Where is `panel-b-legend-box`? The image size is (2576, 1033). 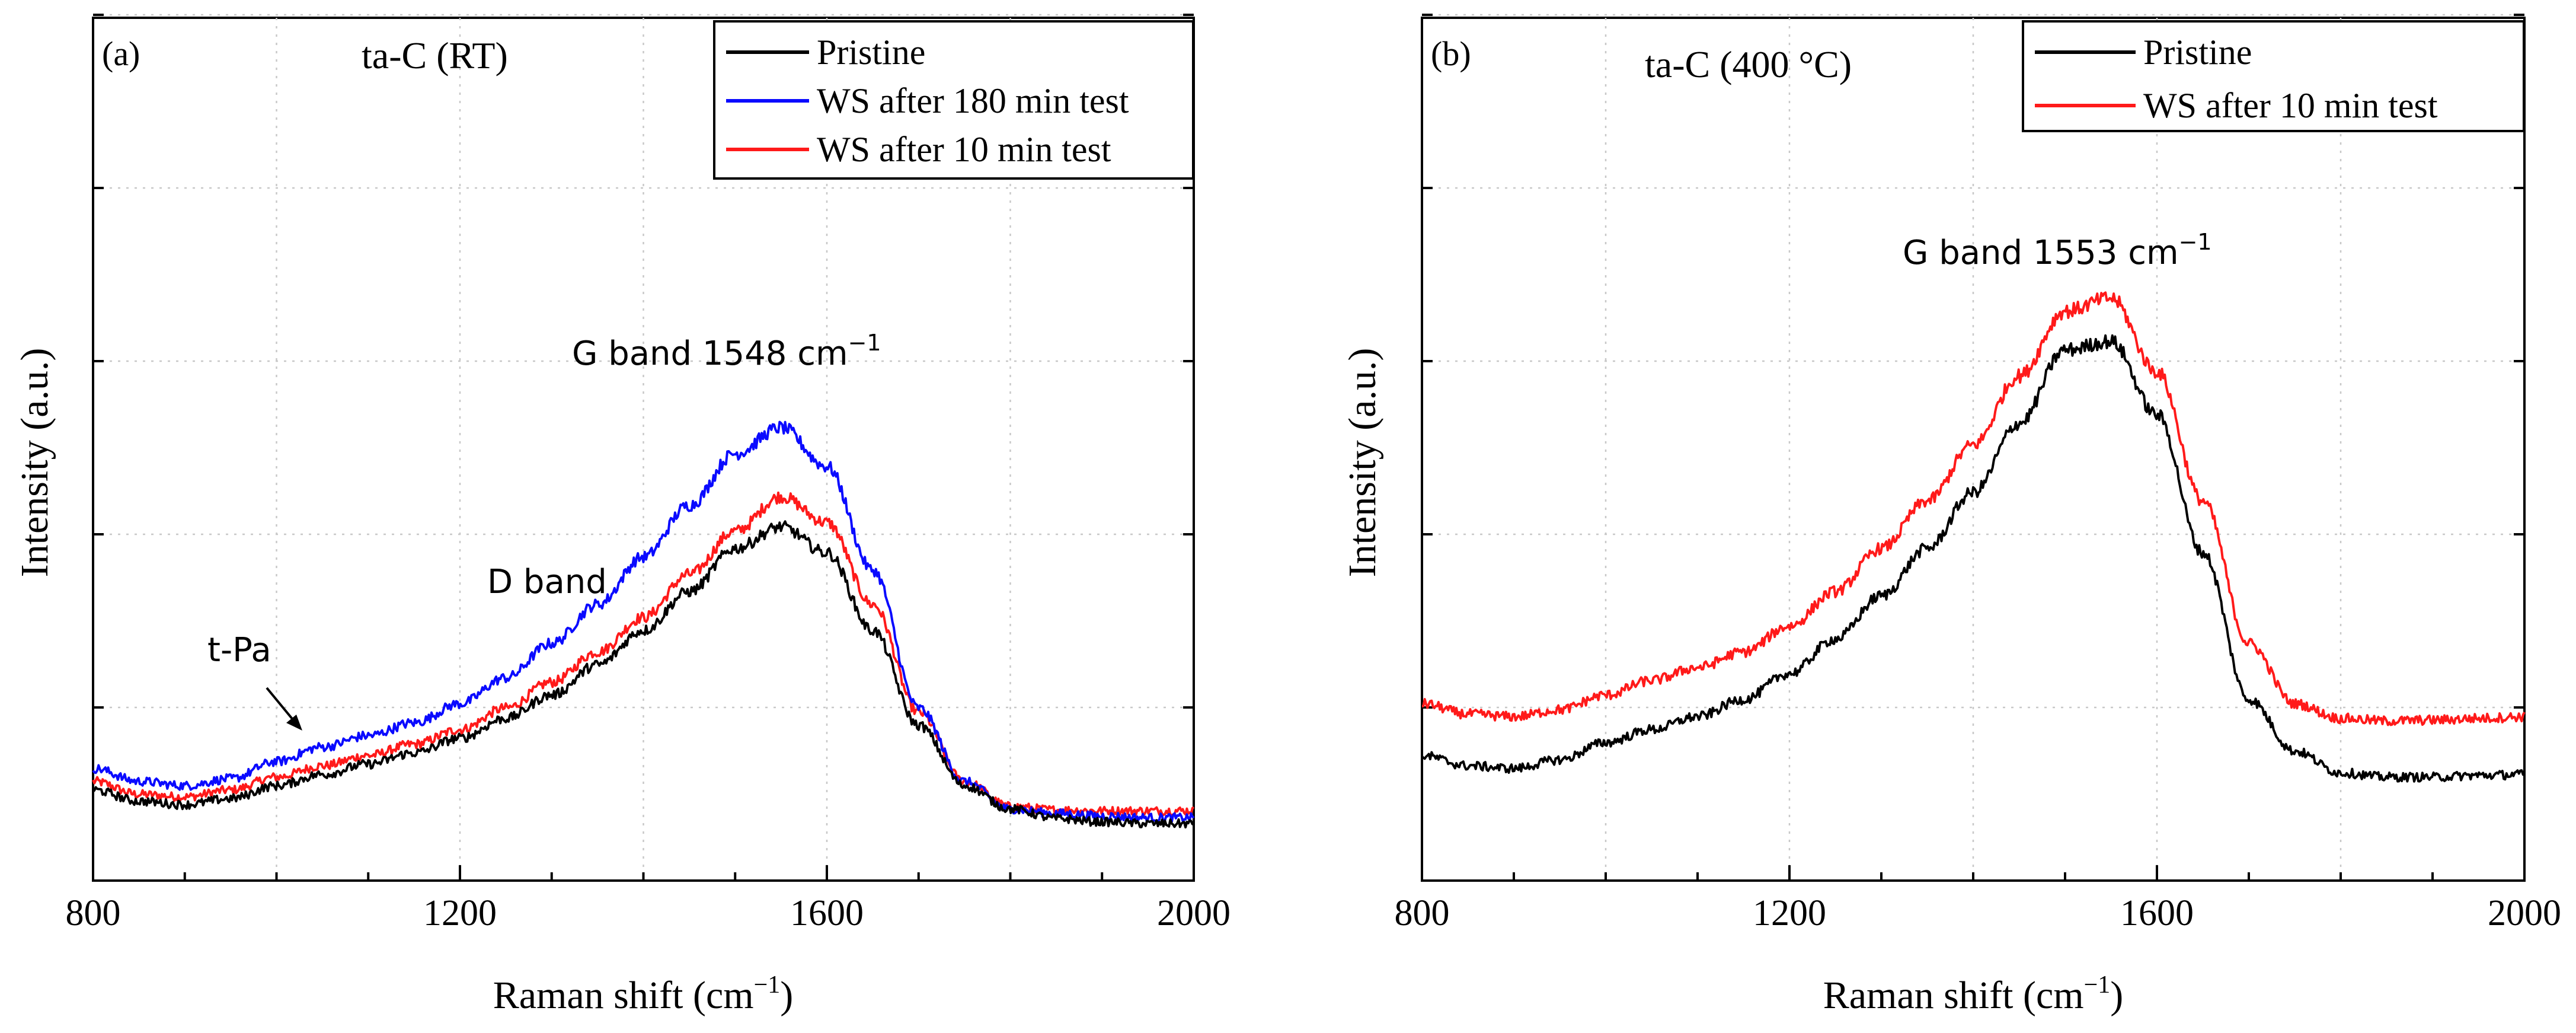 panel-b-legend-box is located at coordinates (2273, 76).